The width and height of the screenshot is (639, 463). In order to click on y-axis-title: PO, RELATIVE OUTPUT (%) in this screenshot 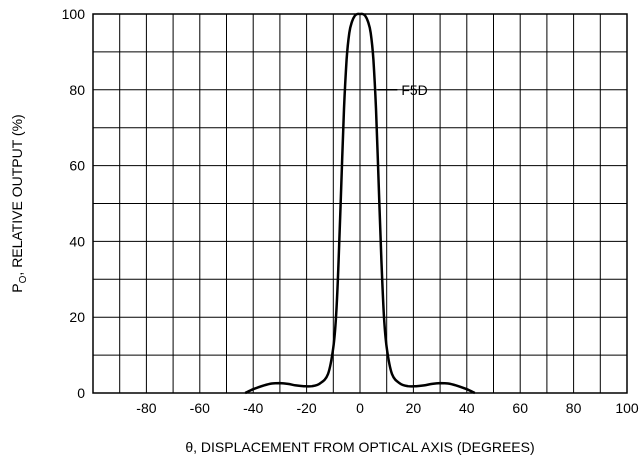, I will do `click(19, 203)`.